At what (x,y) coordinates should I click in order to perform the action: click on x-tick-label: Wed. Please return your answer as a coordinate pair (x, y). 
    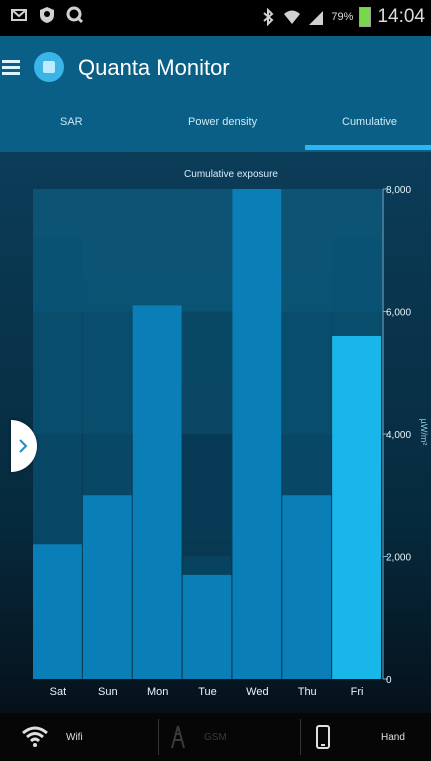
    Looking at the image, I should click on (257, 692).